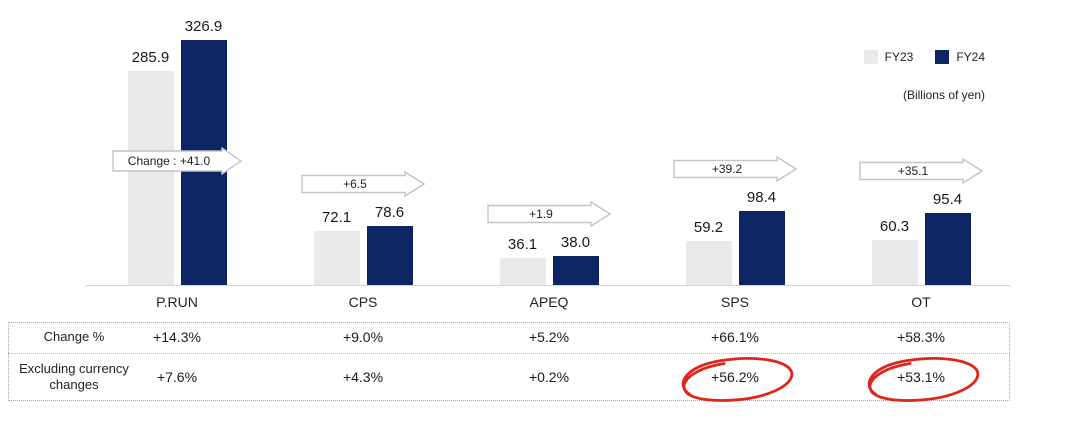 The image size is (1080, 427). I want to click on change-arrow-icon: +1.9, so click(549, 214).